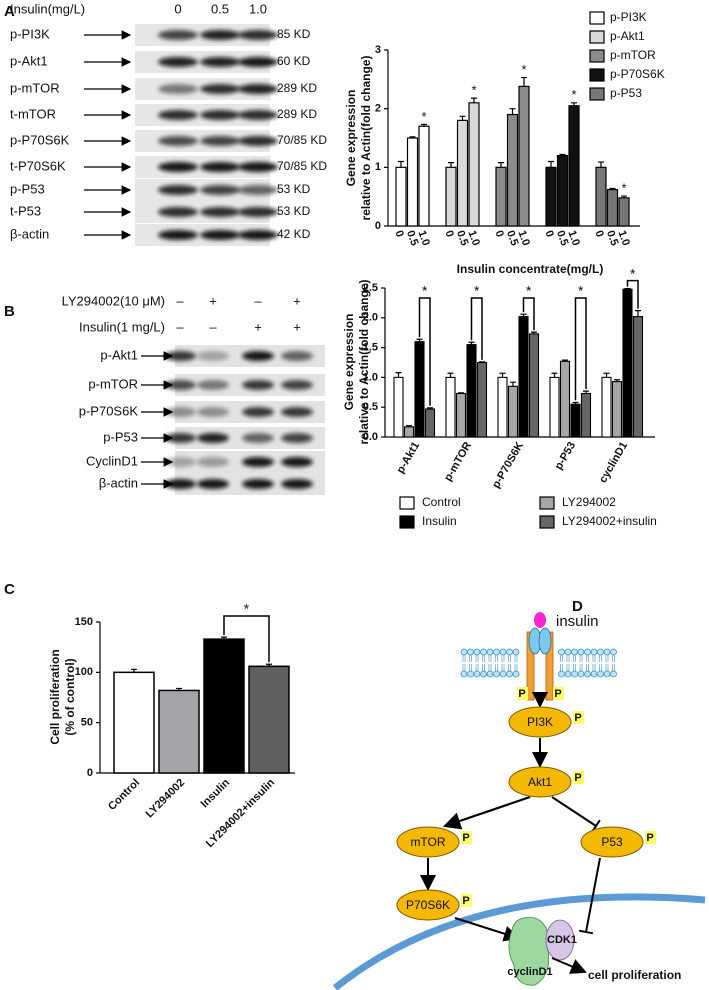  What do you see at coordinates (119, 354) in the screenshot?
I see `blot-row-label: p-Akt1` at bounding box center [119, 354].